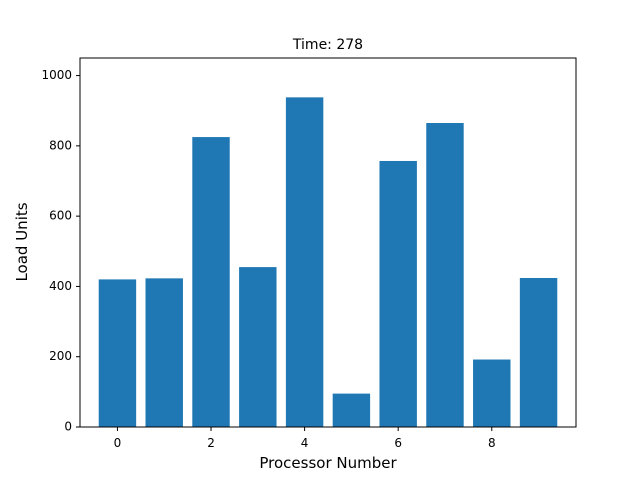  What do you see at coordinates (492, 443) in the screenshot?
I see `x-tick-label-8: 8` at bounding box center [492, 443].